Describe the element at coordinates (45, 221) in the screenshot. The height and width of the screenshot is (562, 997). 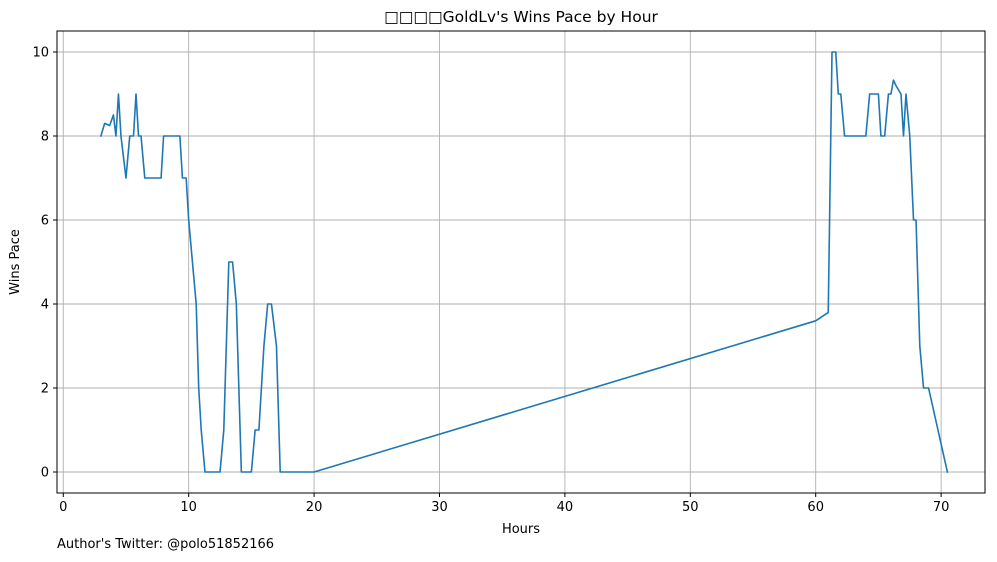
I see `y-tick-label: 6` at that location.